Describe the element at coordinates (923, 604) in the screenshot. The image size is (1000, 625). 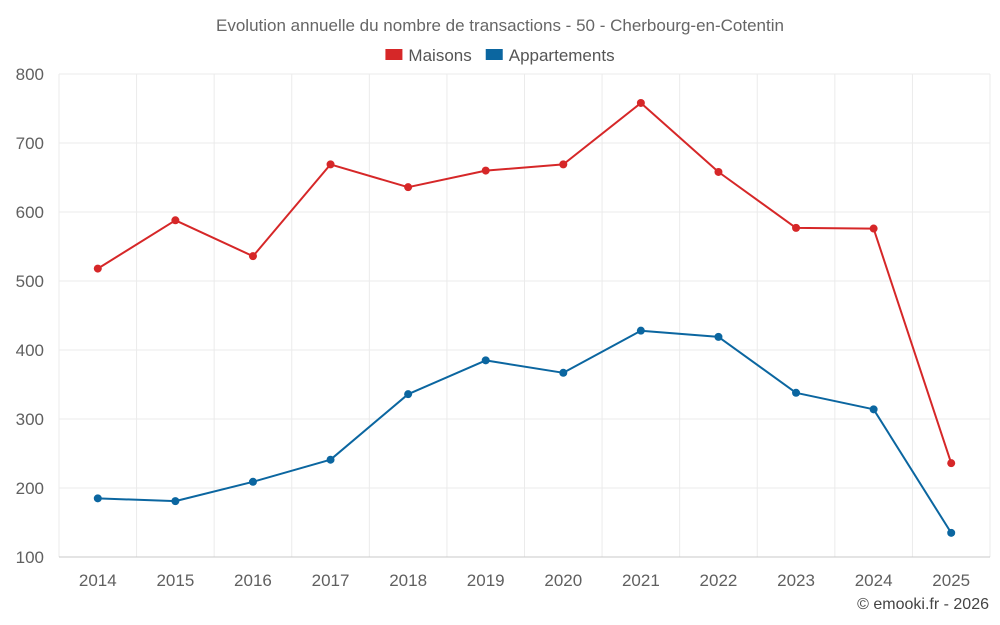
I see `credit-text: © emooki.fr - 2026` at that location.